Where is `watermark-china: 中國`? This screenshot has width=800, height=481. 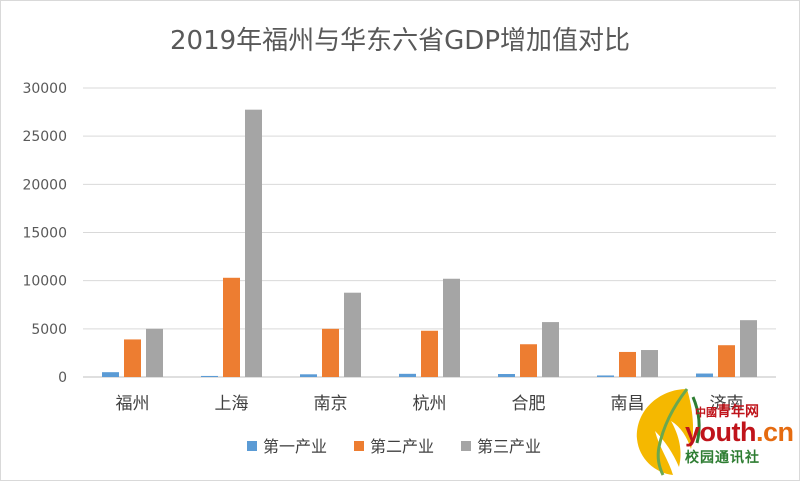 watermark-china: 中國 is located at coordinates (706, 412).